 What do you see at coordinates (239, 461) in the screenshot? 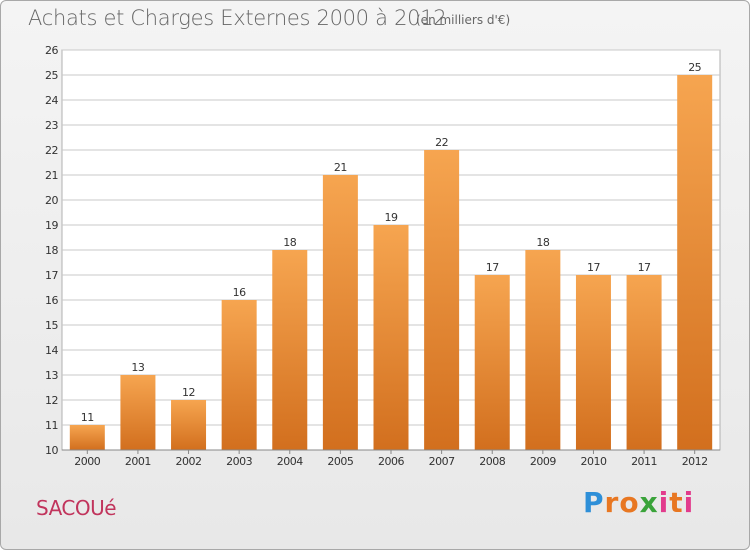
I see `x-tick-label: 2003` at bounding box center [239, 461].